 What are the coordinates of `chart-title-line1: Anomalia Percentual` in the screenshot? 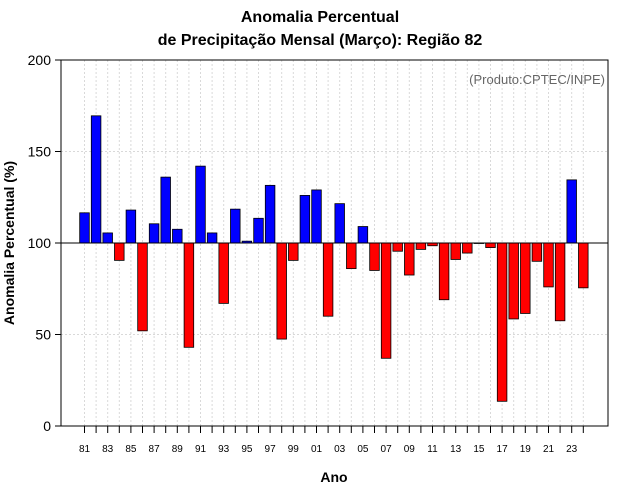 It's located at (320, 17).